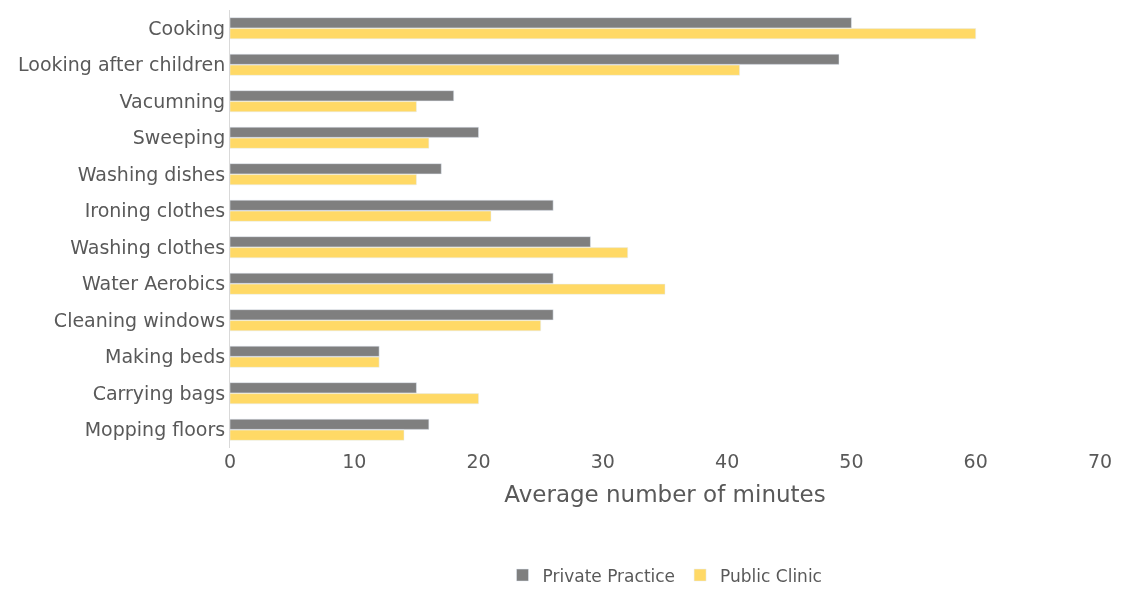  What do you see at coordinates (665, 493) in the screenshot?
I see `x-axis-title: Average number of minutes` at bounding box center [665, 493].